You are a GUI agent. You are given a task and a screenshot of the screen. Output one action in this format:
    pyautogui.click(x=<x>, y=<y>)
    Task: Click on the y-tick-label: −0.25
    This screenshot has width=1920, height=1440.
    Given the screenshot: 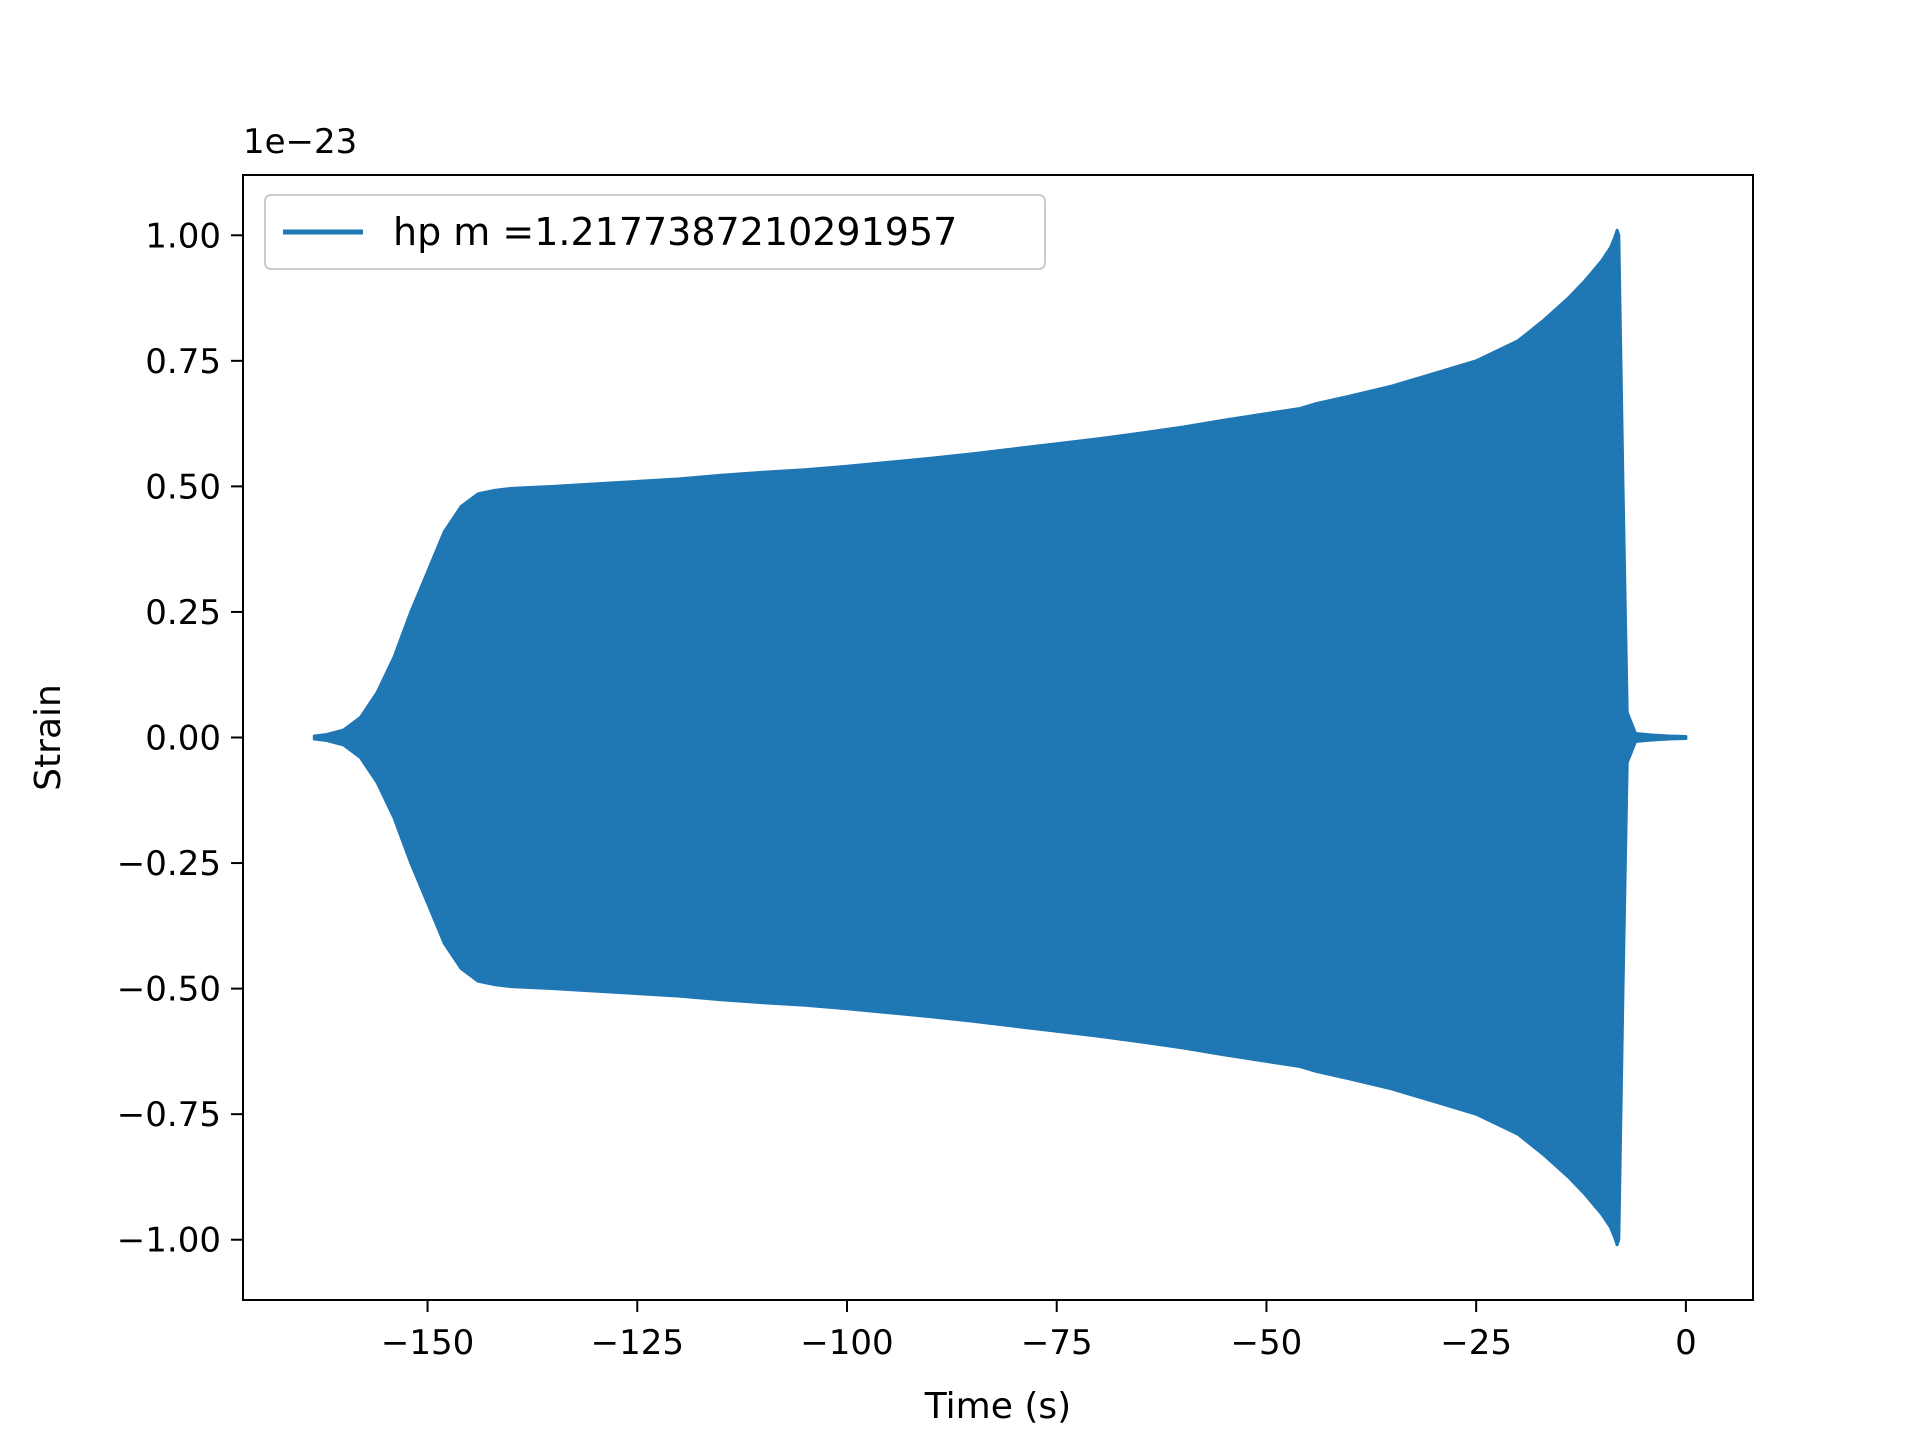 What is the action you would take?
    pyautogui.click(x=169, y=864)
    